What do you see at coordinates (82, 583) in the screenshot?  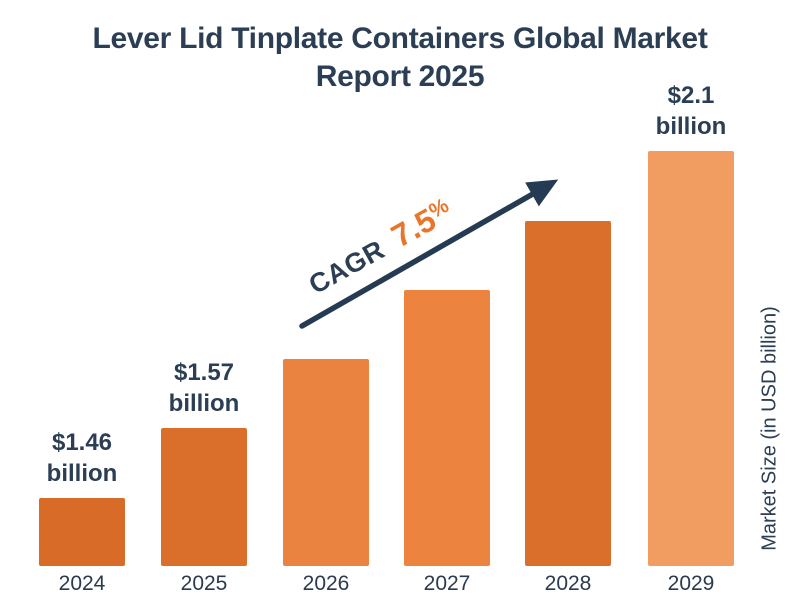 I see `year-label-2024: 2024` at bounding box center [82, 583].